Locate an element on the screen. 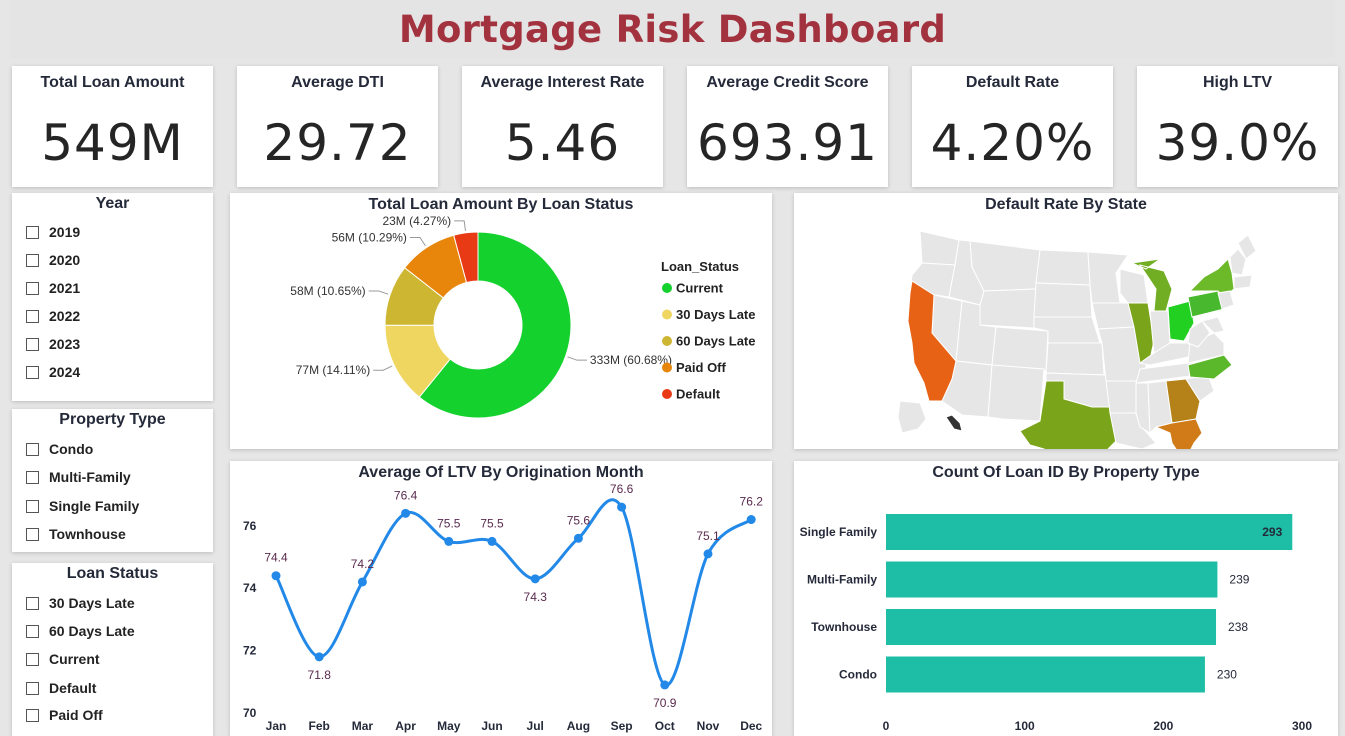 This screenshot has height=736, width=1345. state-co is located at coordinates (1020, 349).